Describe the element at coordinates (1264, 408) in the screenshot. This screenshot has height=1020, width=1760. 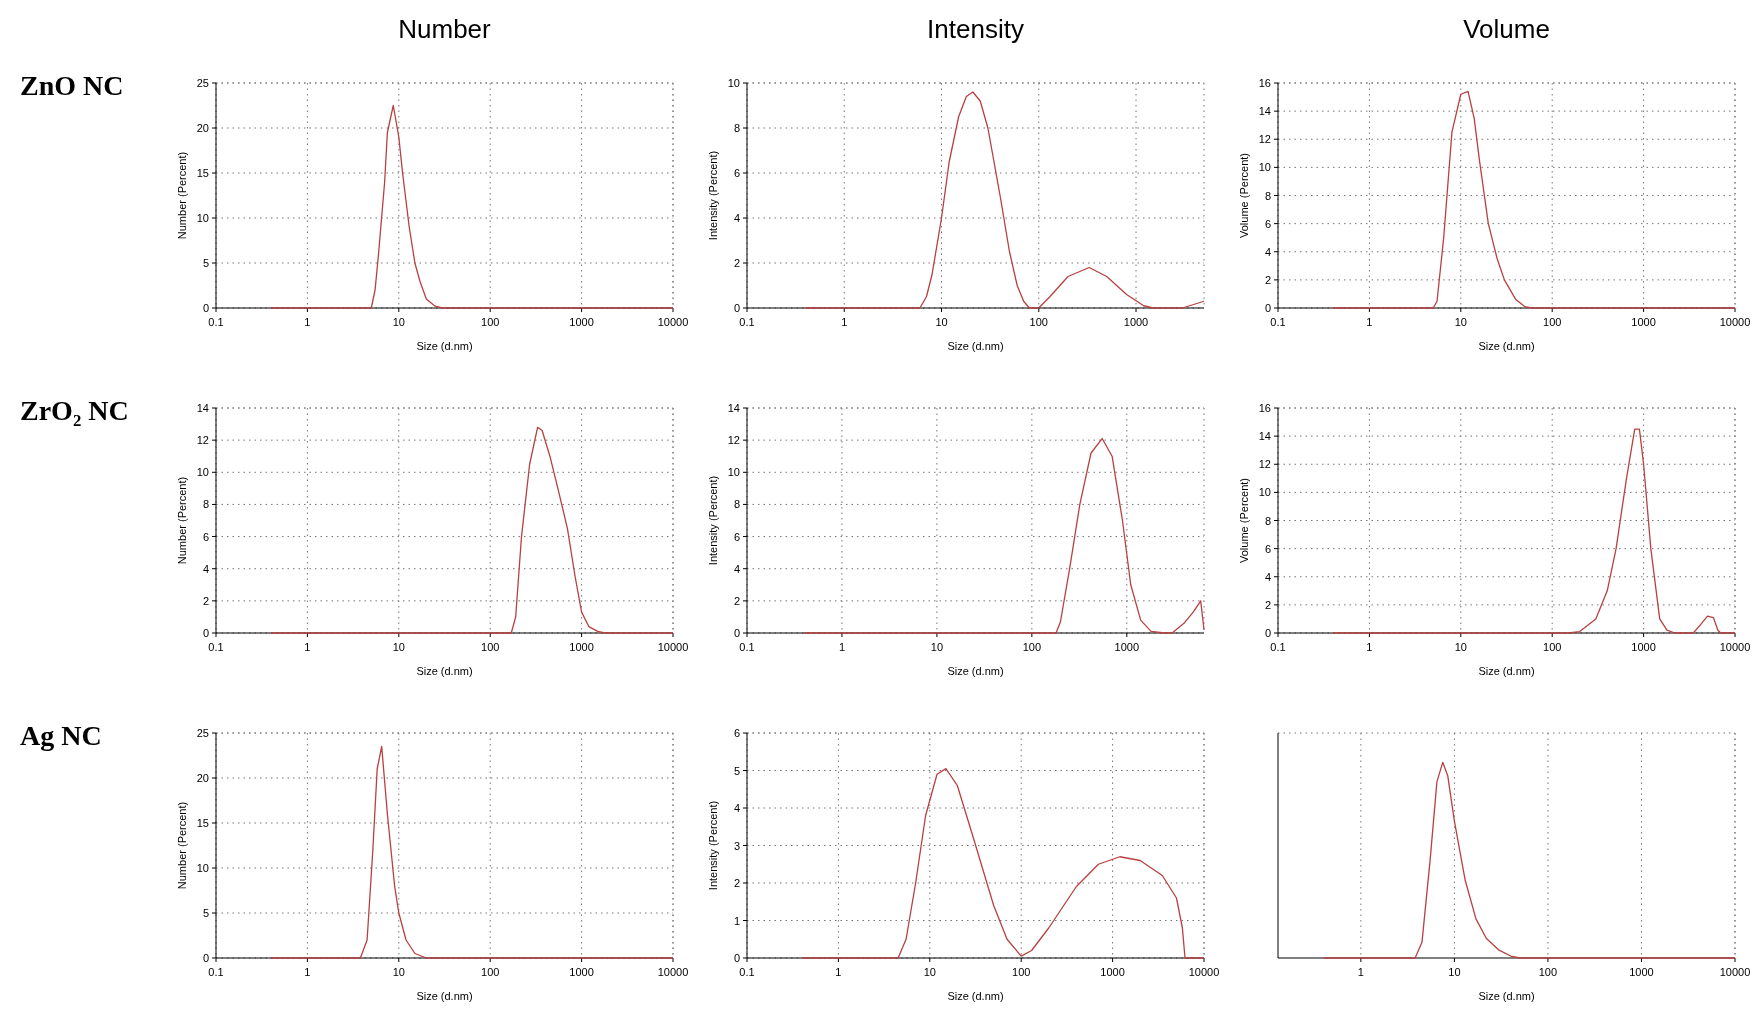
I see `y-tick-label: 16` at that location.